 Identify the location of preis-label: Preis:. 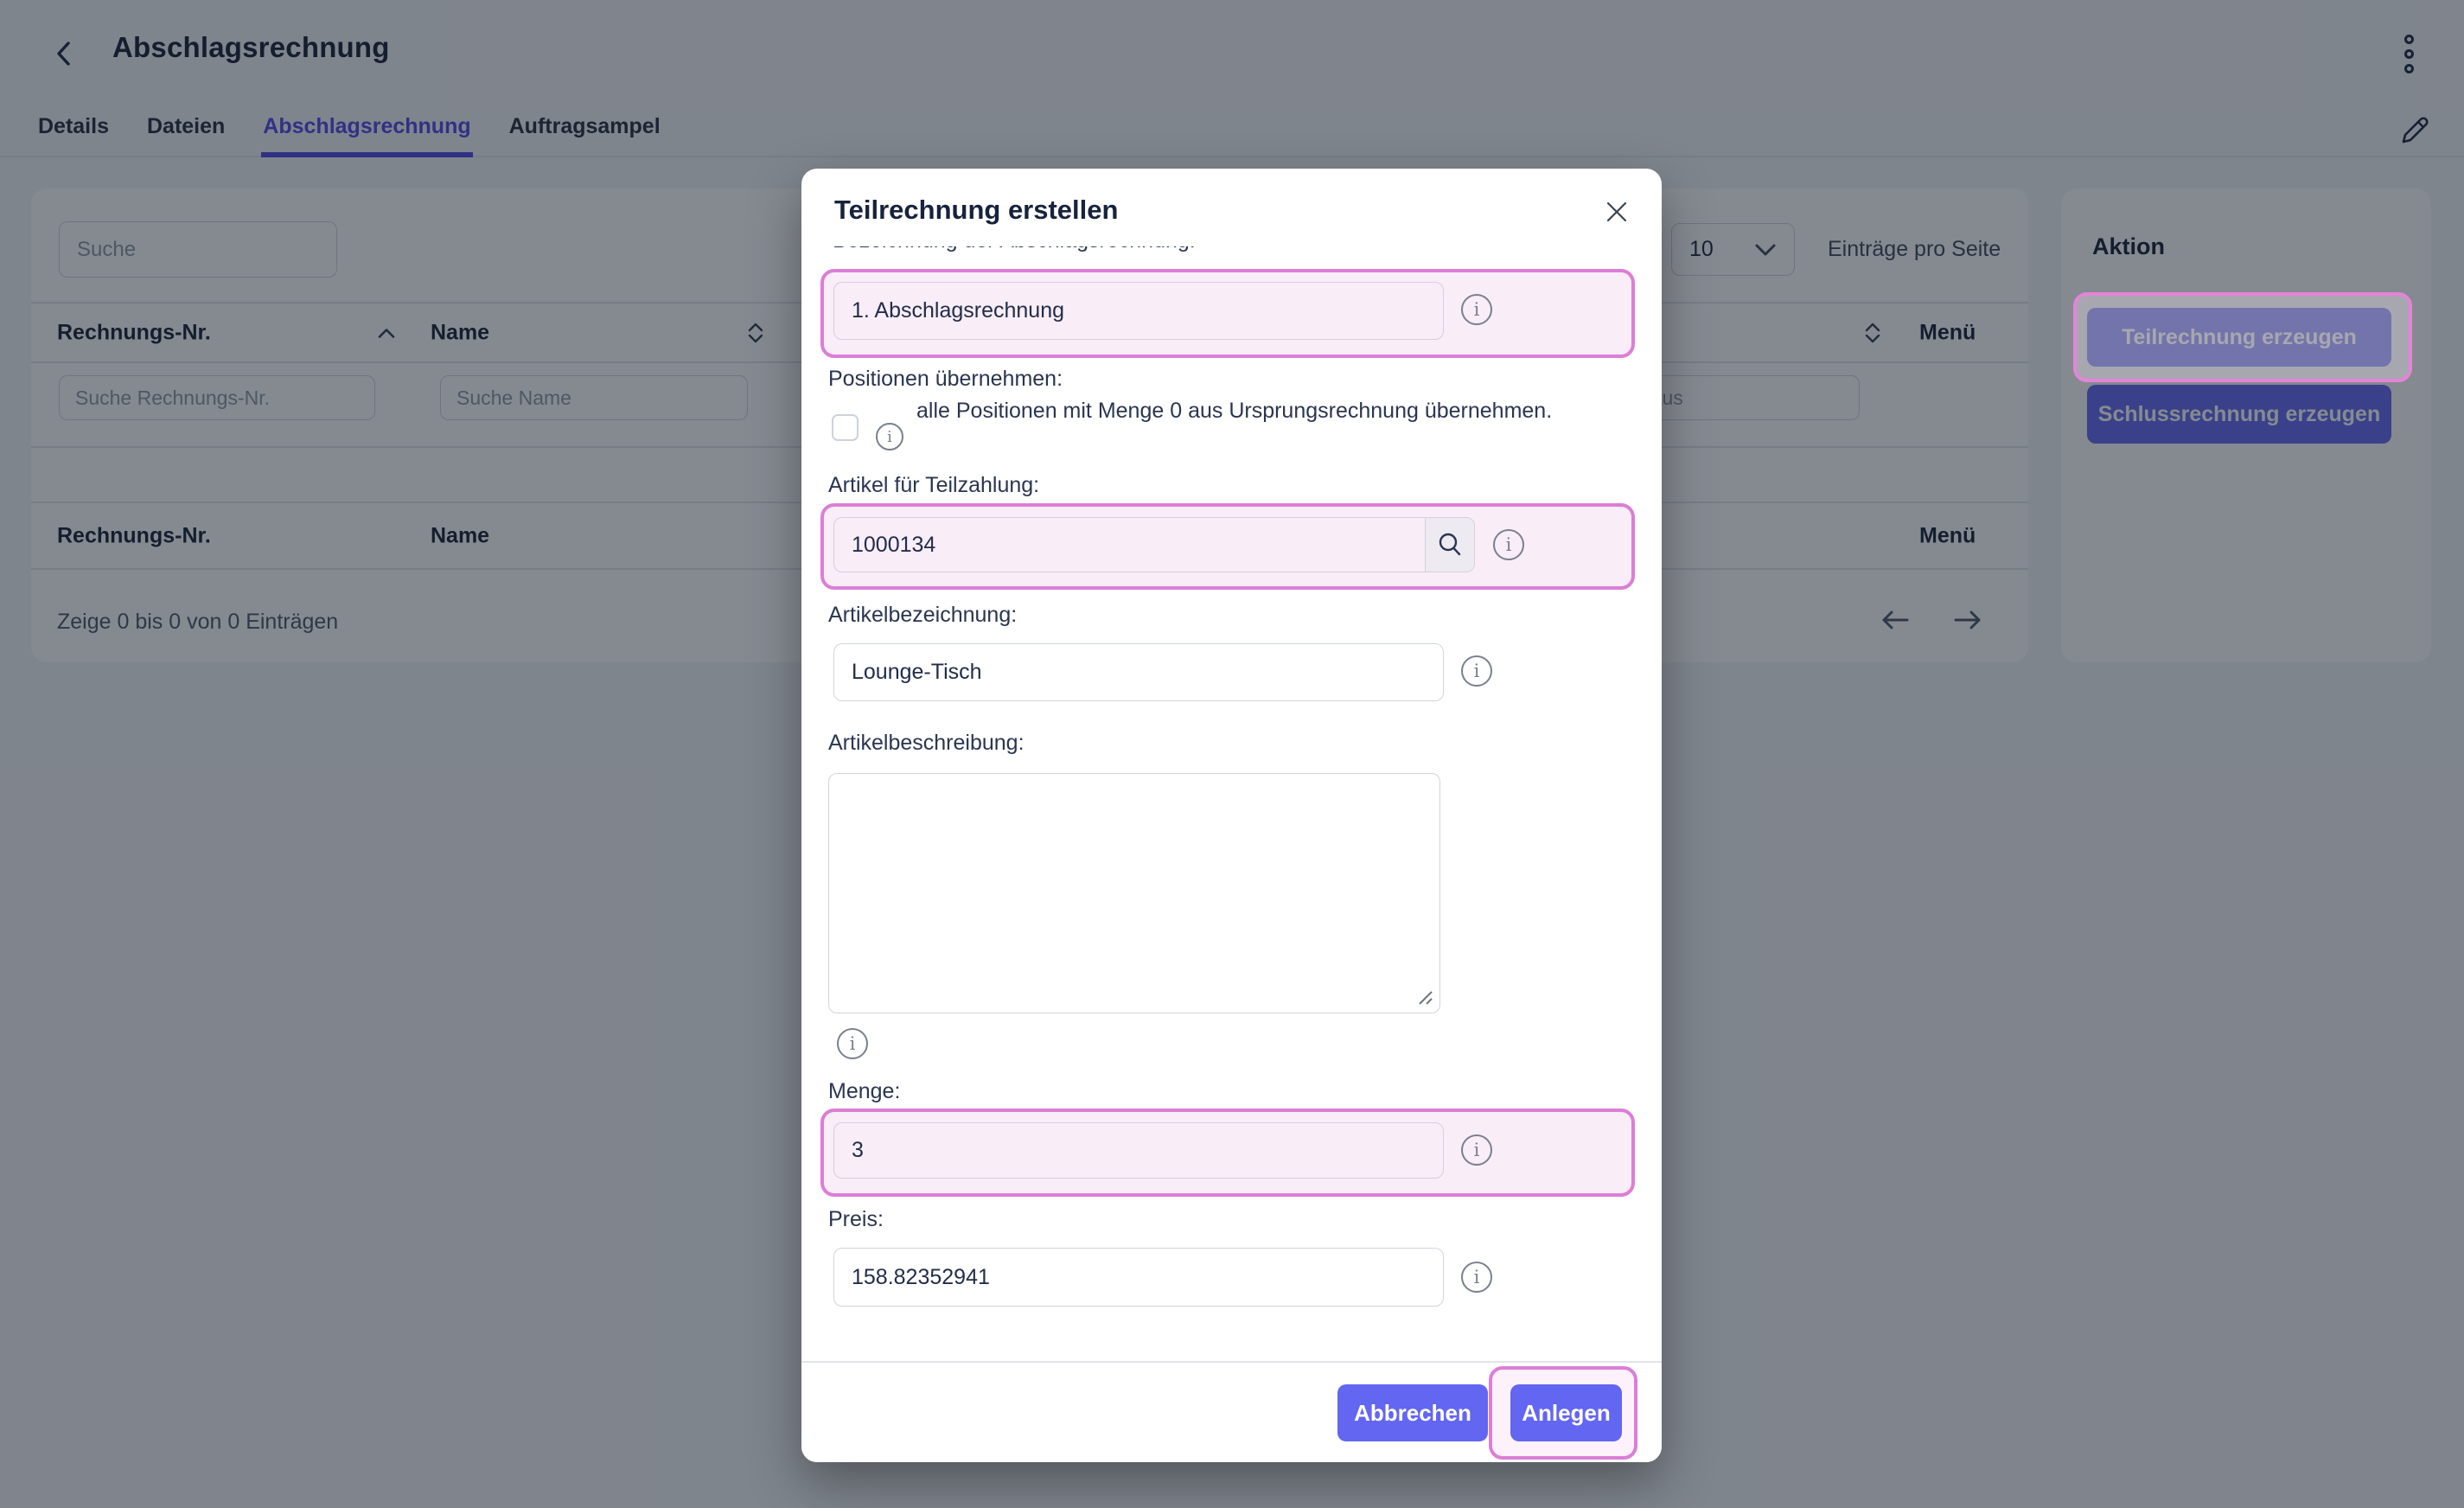
(856, 1219).